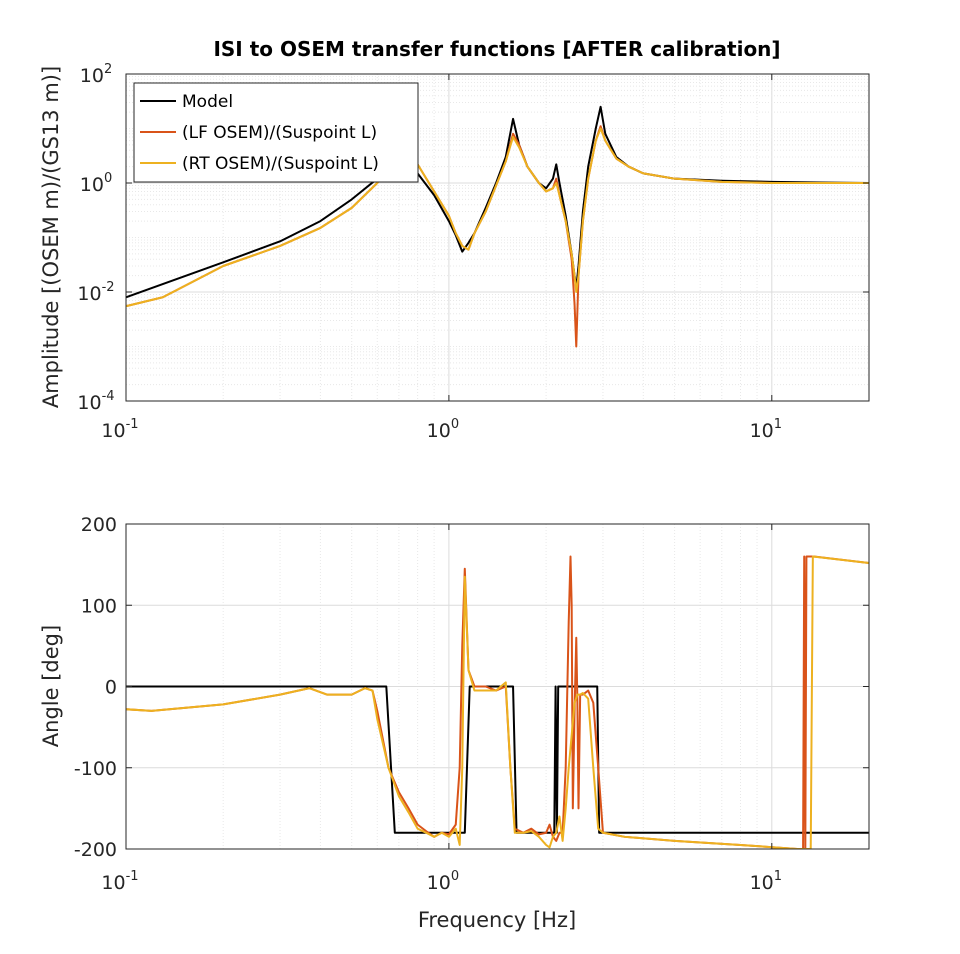 Image resolution: width=960 pixels, height=954 pixels. I want to click on y-tick-label: 10², so click(96, 74).